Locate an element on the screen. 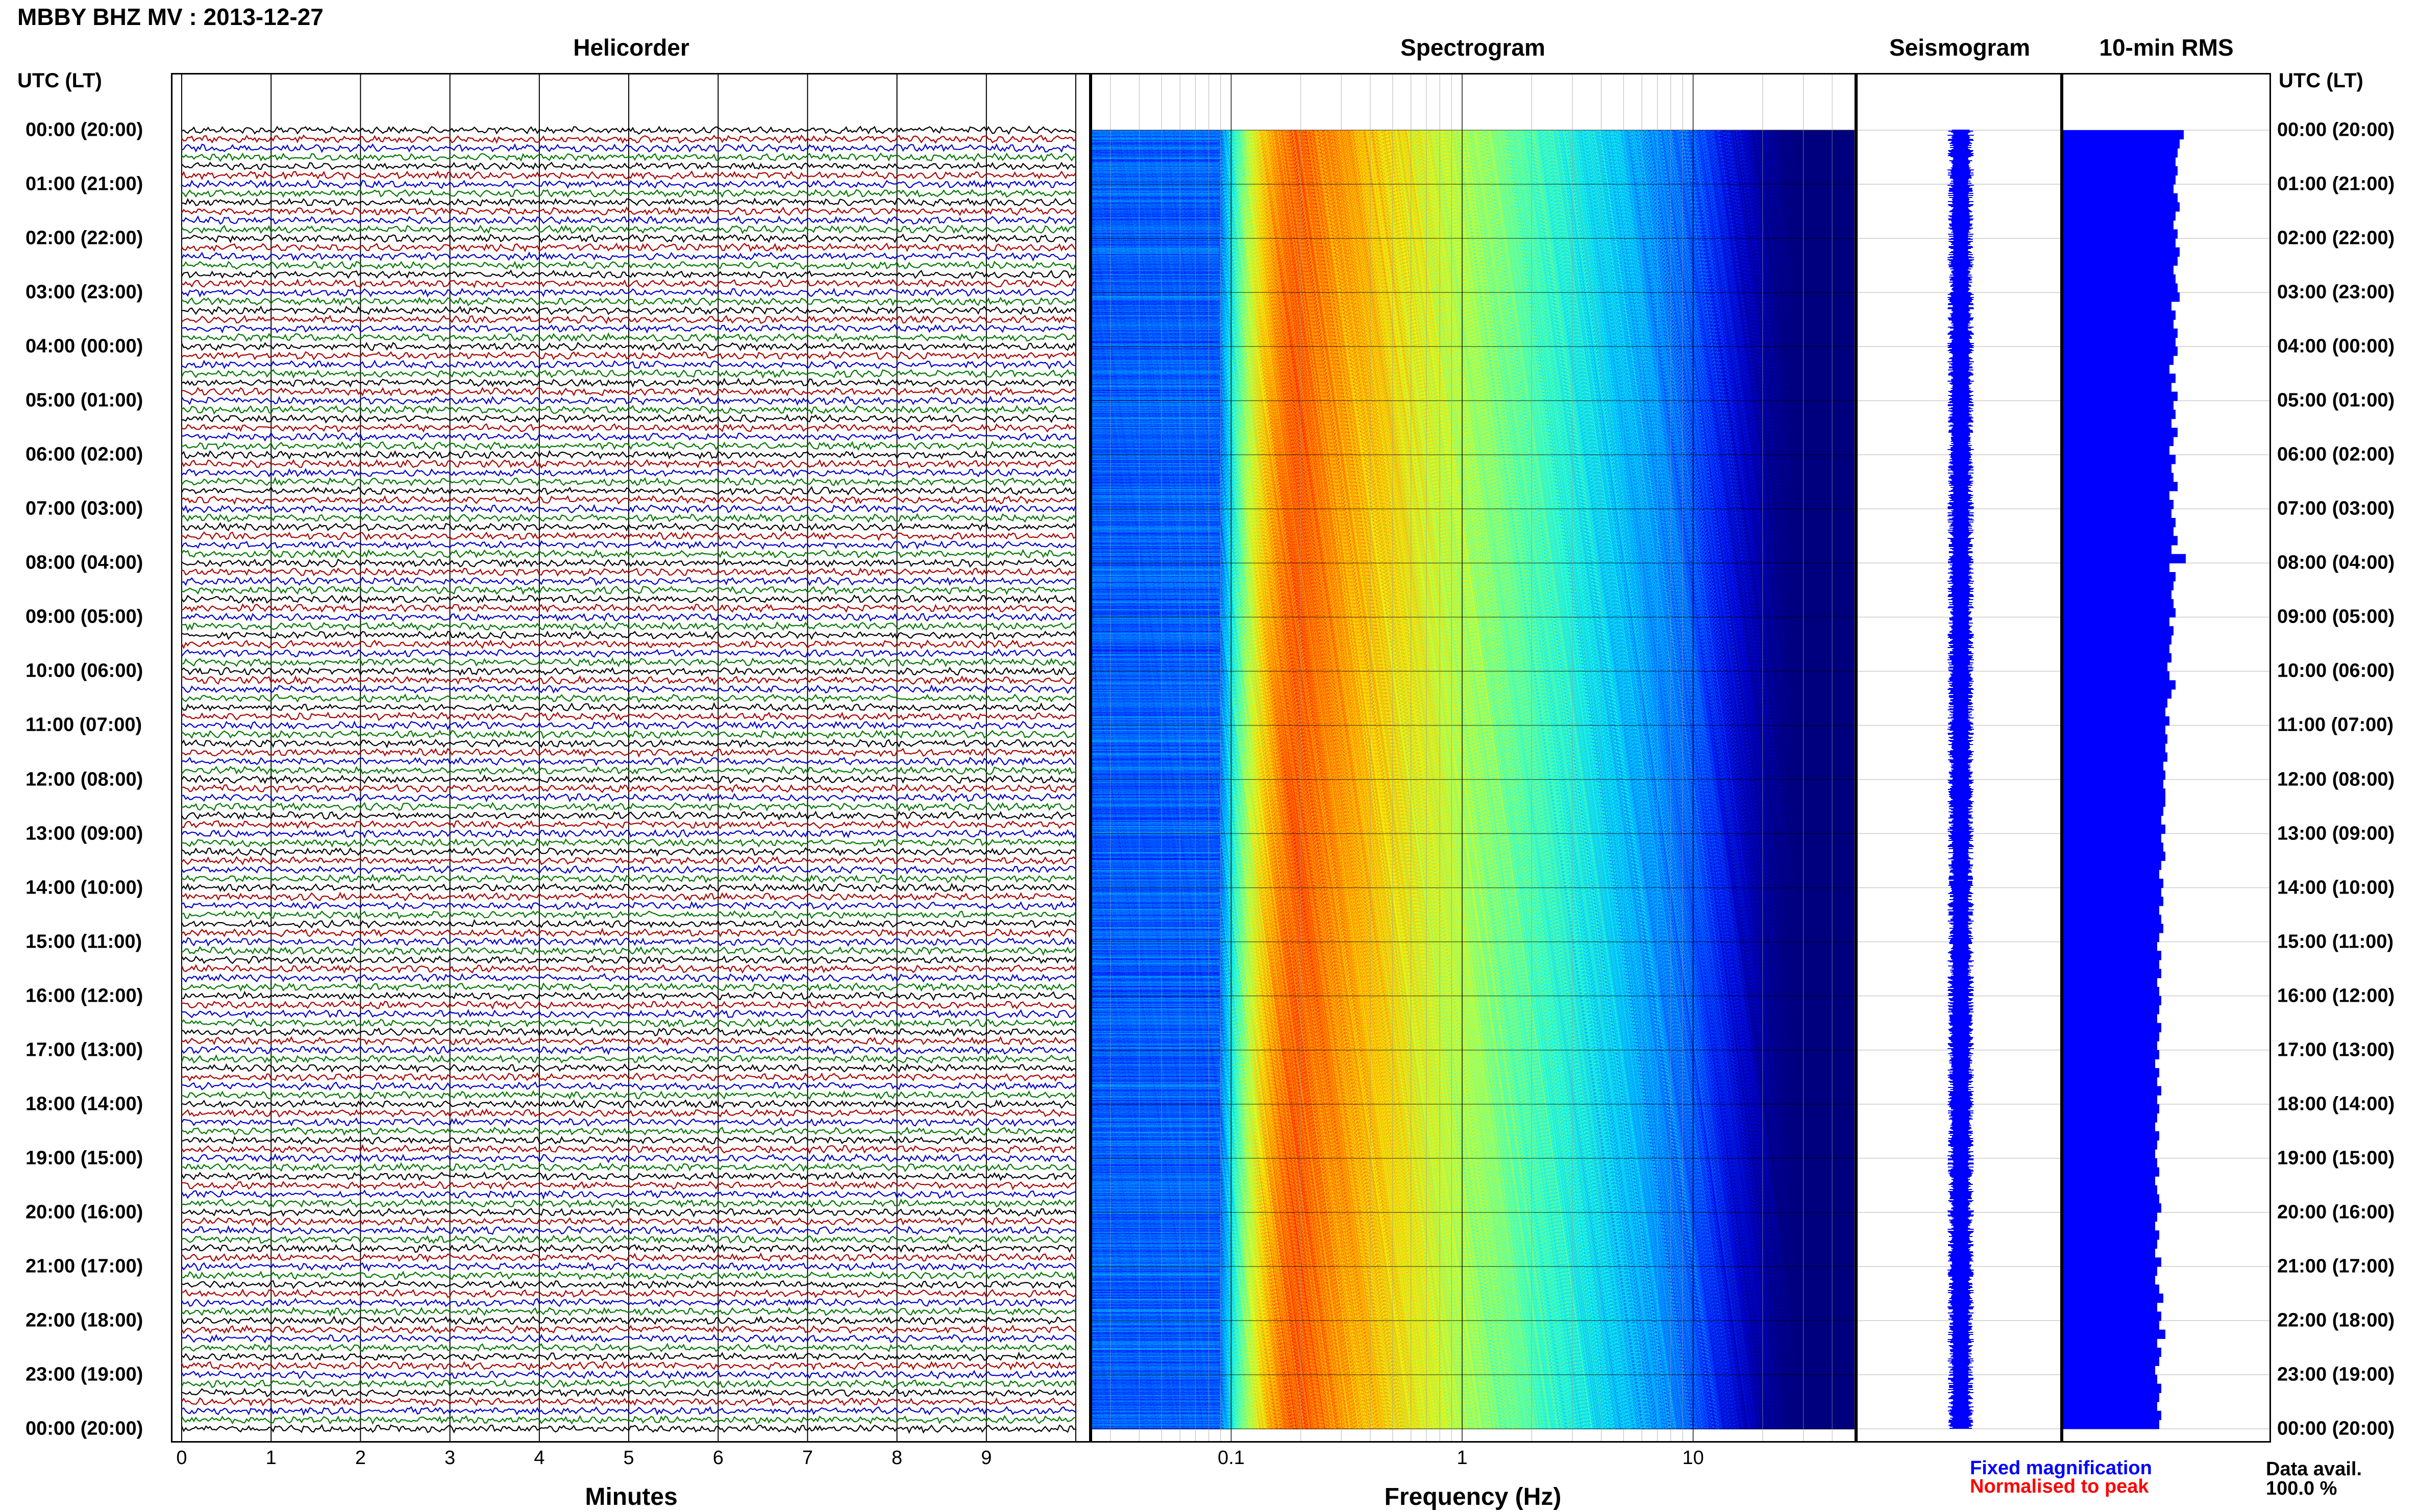 The image size is (2419, 1512). minutes-tick-label: 4 is located at coordinates (539, 1458).